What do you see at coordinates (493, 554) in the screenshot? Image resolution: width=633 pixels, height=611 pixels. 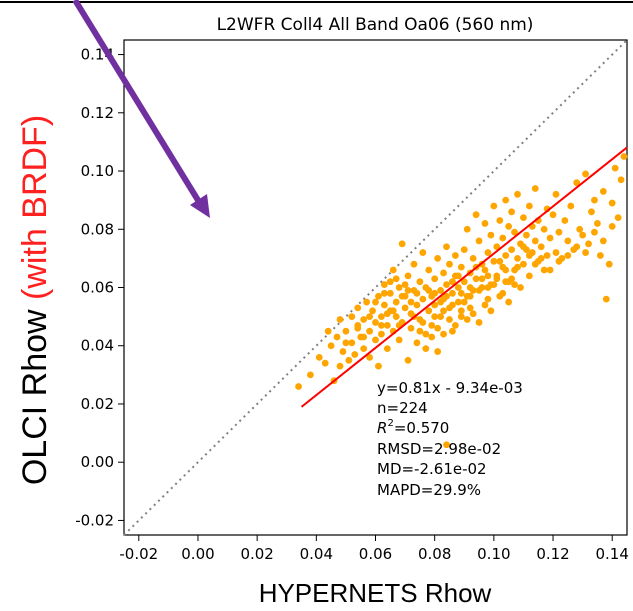 I see `x-tick-label: 0.10` at bounding box center [493, 554].